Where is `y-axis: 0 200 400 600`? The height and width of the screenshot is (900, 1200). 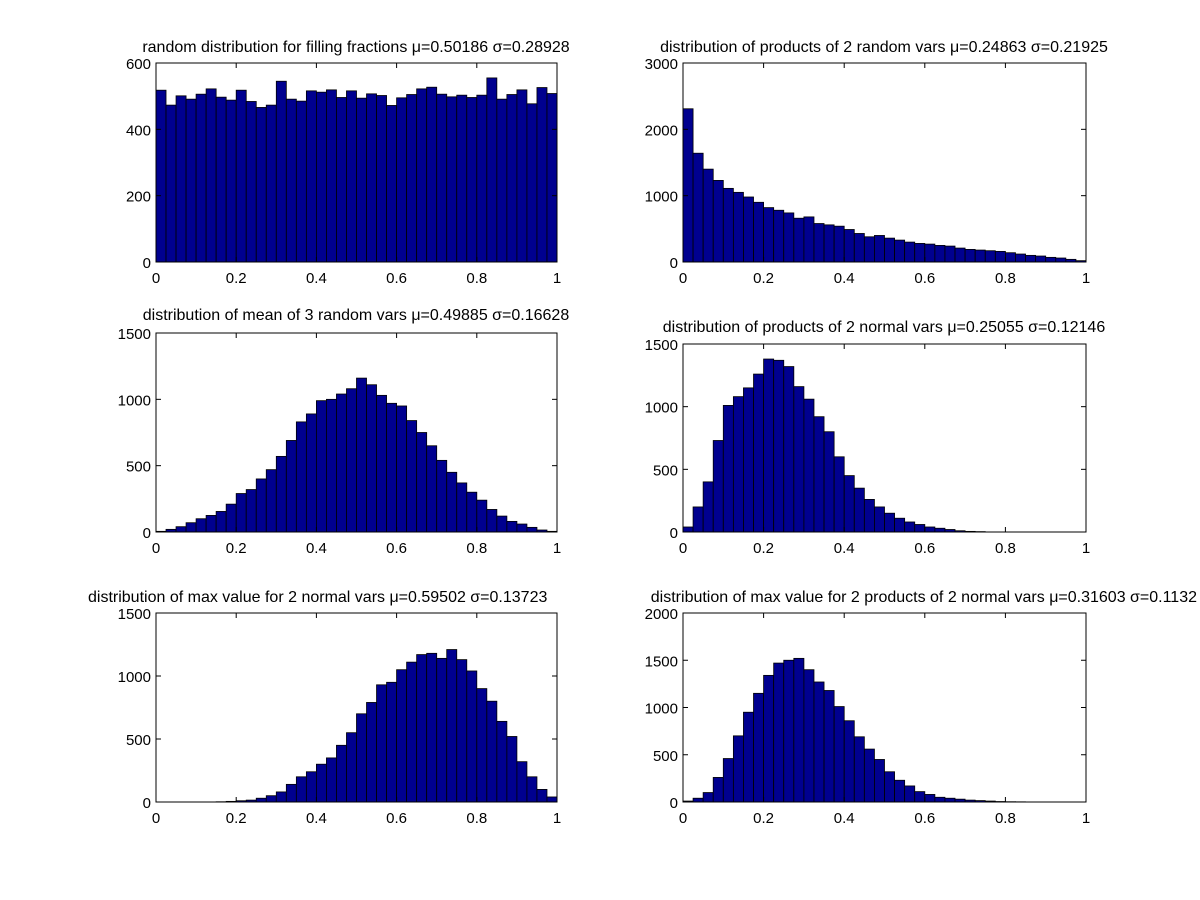 y-axis: 0 200 400 600 is located at coordinates (341, 164).